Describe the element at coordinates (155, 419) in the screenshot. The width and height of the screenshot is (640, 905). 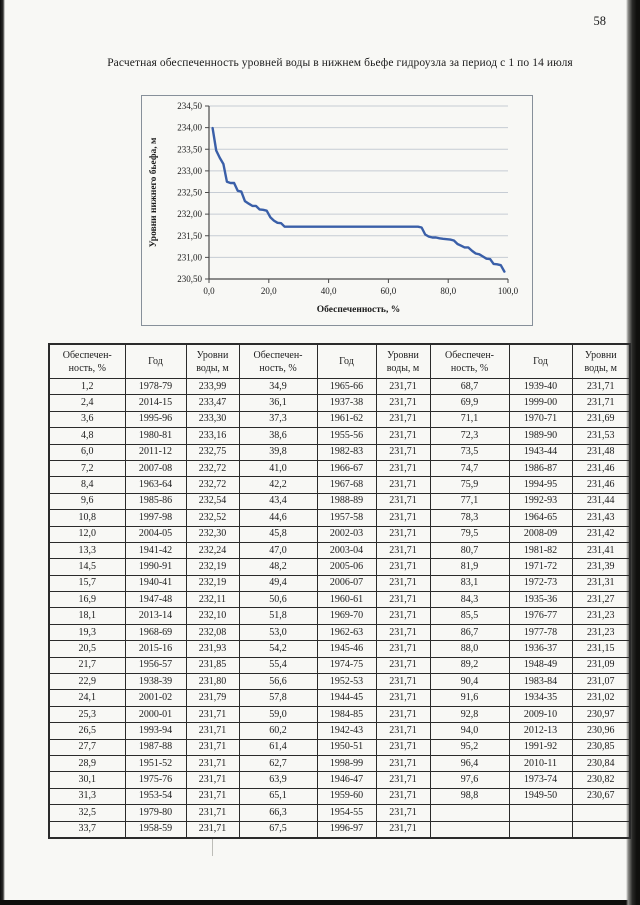
I see `table-cell: 1995-96` at that location.